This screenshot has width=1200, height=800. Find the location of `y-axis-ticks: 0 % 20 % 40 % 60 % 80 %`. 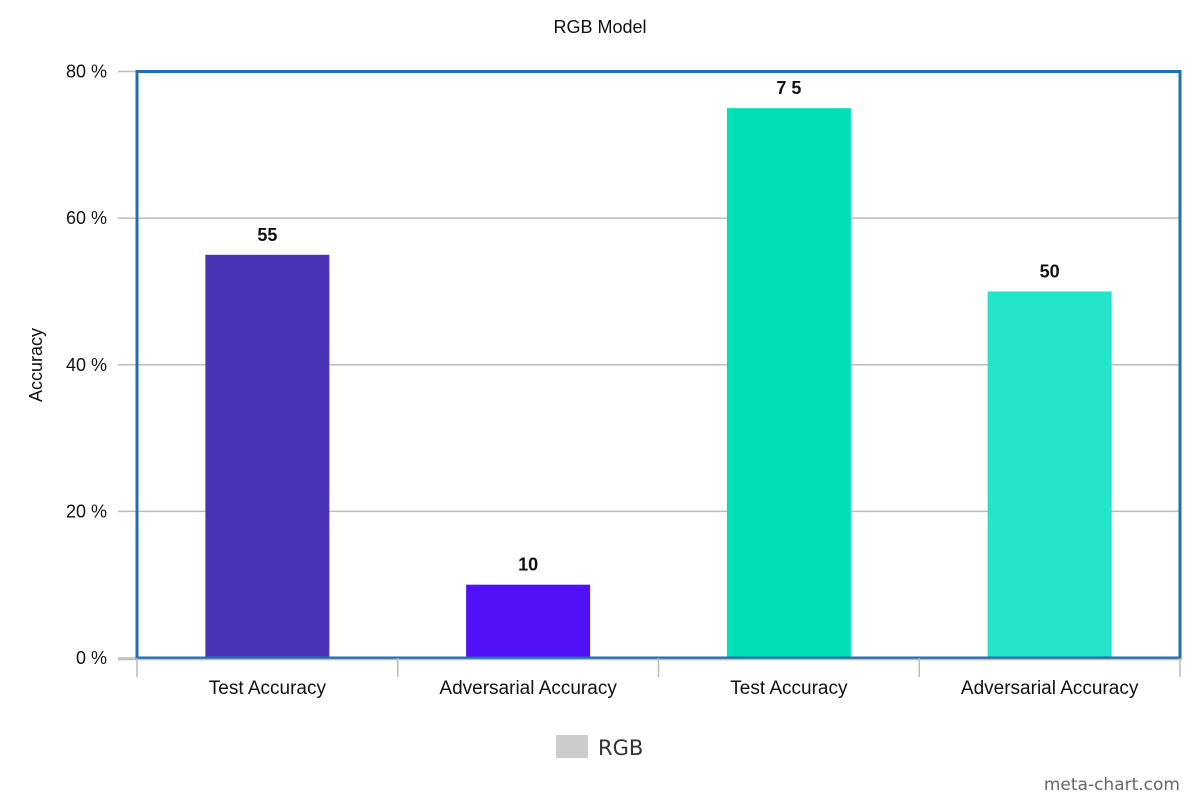

y-axis-ticks: 0 % 20 % 40 % 60 % 80 % is located at coordinates (86, 365).